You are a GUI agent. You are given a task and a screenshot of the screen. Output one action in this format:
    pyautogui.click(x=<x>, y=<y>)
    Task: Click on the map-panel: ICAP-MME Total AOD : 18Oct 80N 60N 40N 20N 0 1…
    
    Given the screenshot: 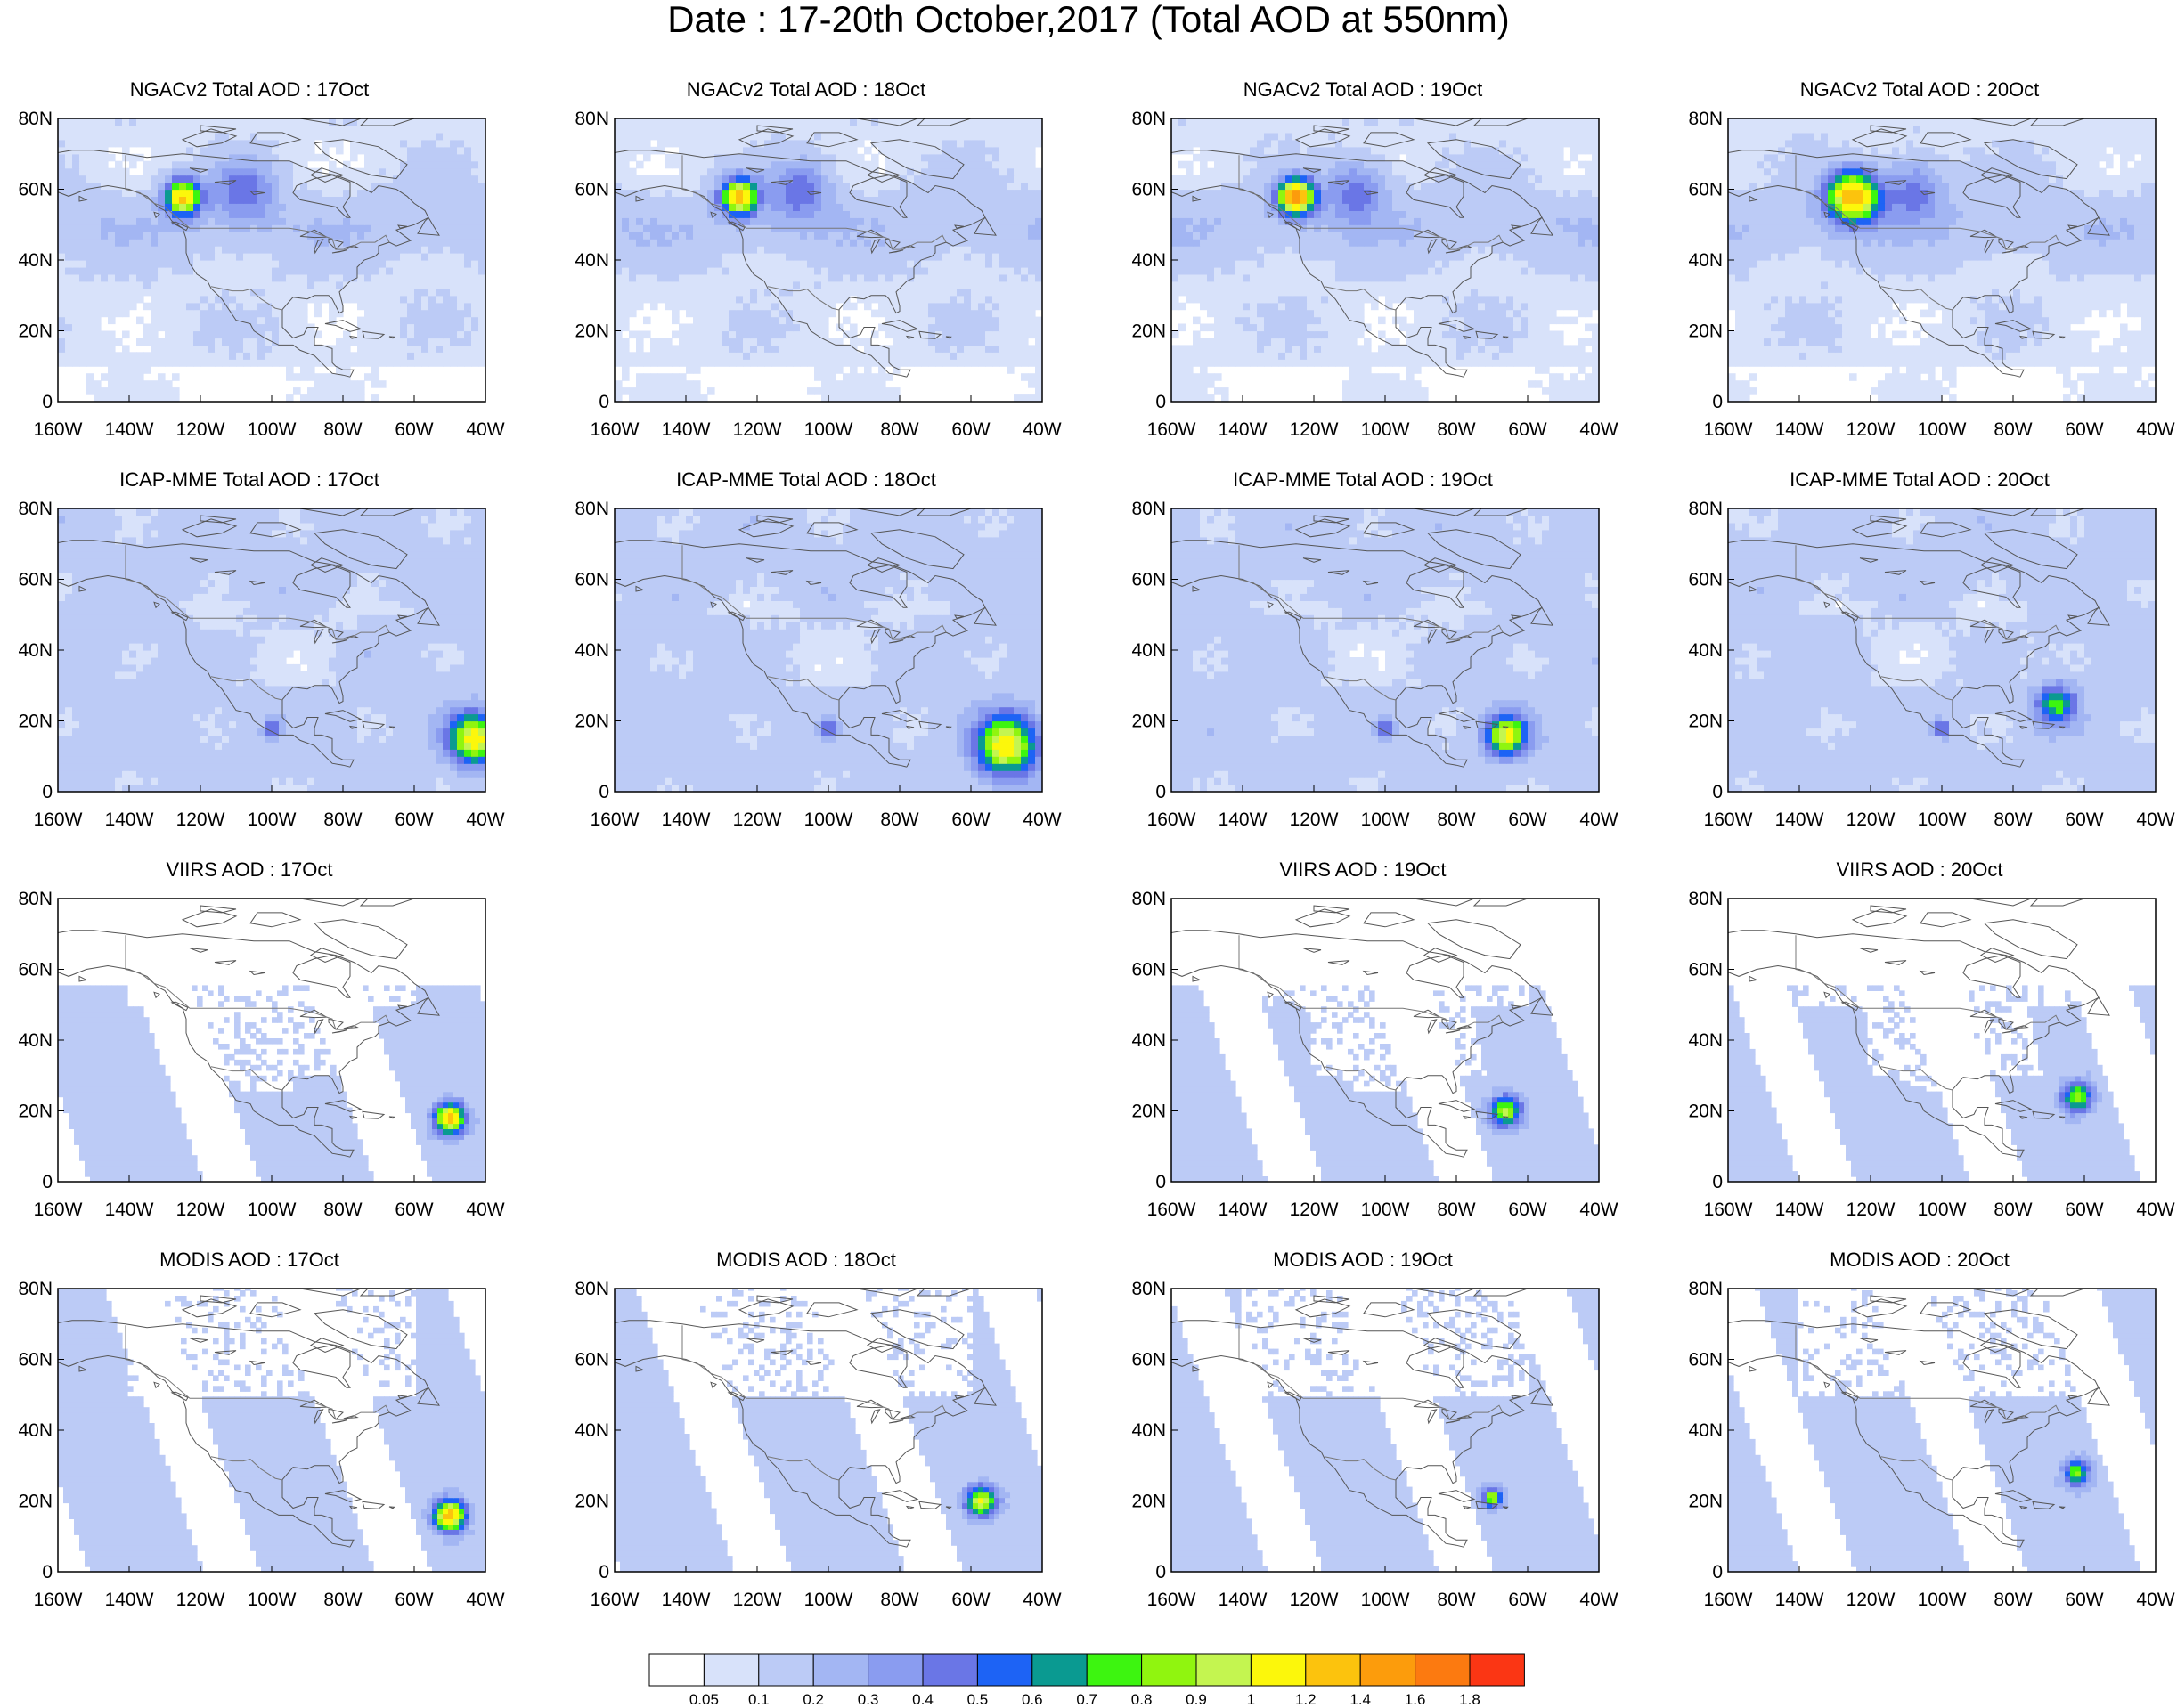 What is the action you would take?
    pyautogui.click(x=809, y=649)
    